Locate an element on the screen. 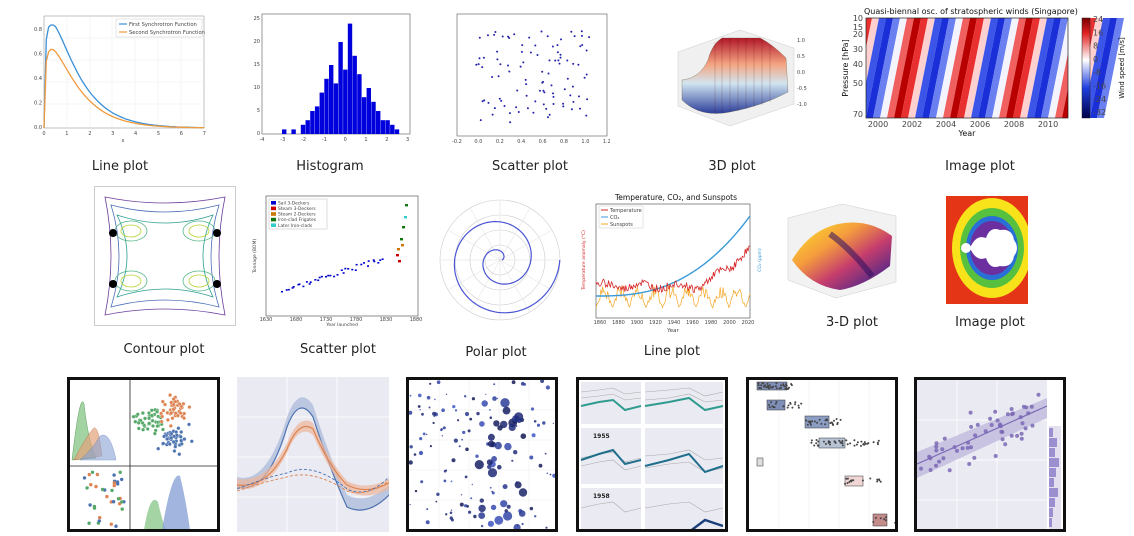  scatter-plot-thumbnail: -0.2 0.0 0.2 0.4 0.6 0.8 1.0 1.2 is located at coordinates (528, 76).